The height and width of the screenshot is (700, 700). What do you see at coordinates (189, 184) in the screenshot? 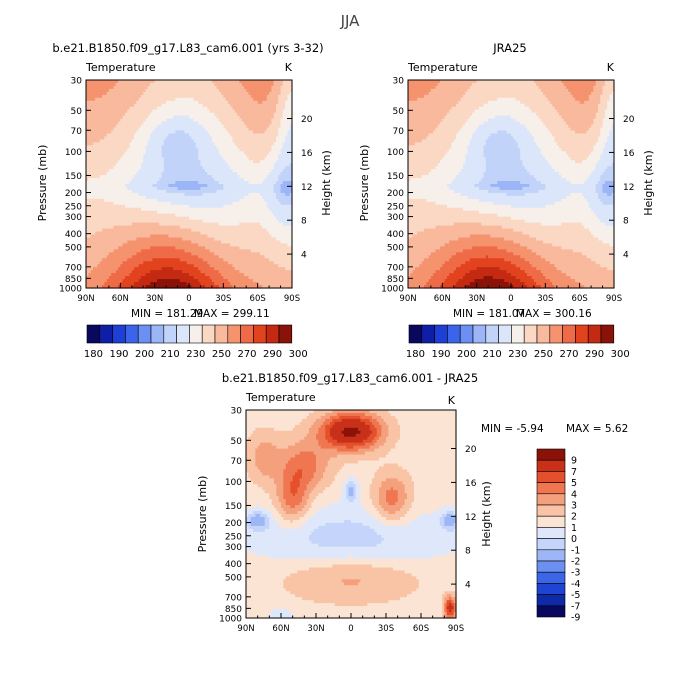
I see `panel-model-plot` at bounding box center [189, 184].